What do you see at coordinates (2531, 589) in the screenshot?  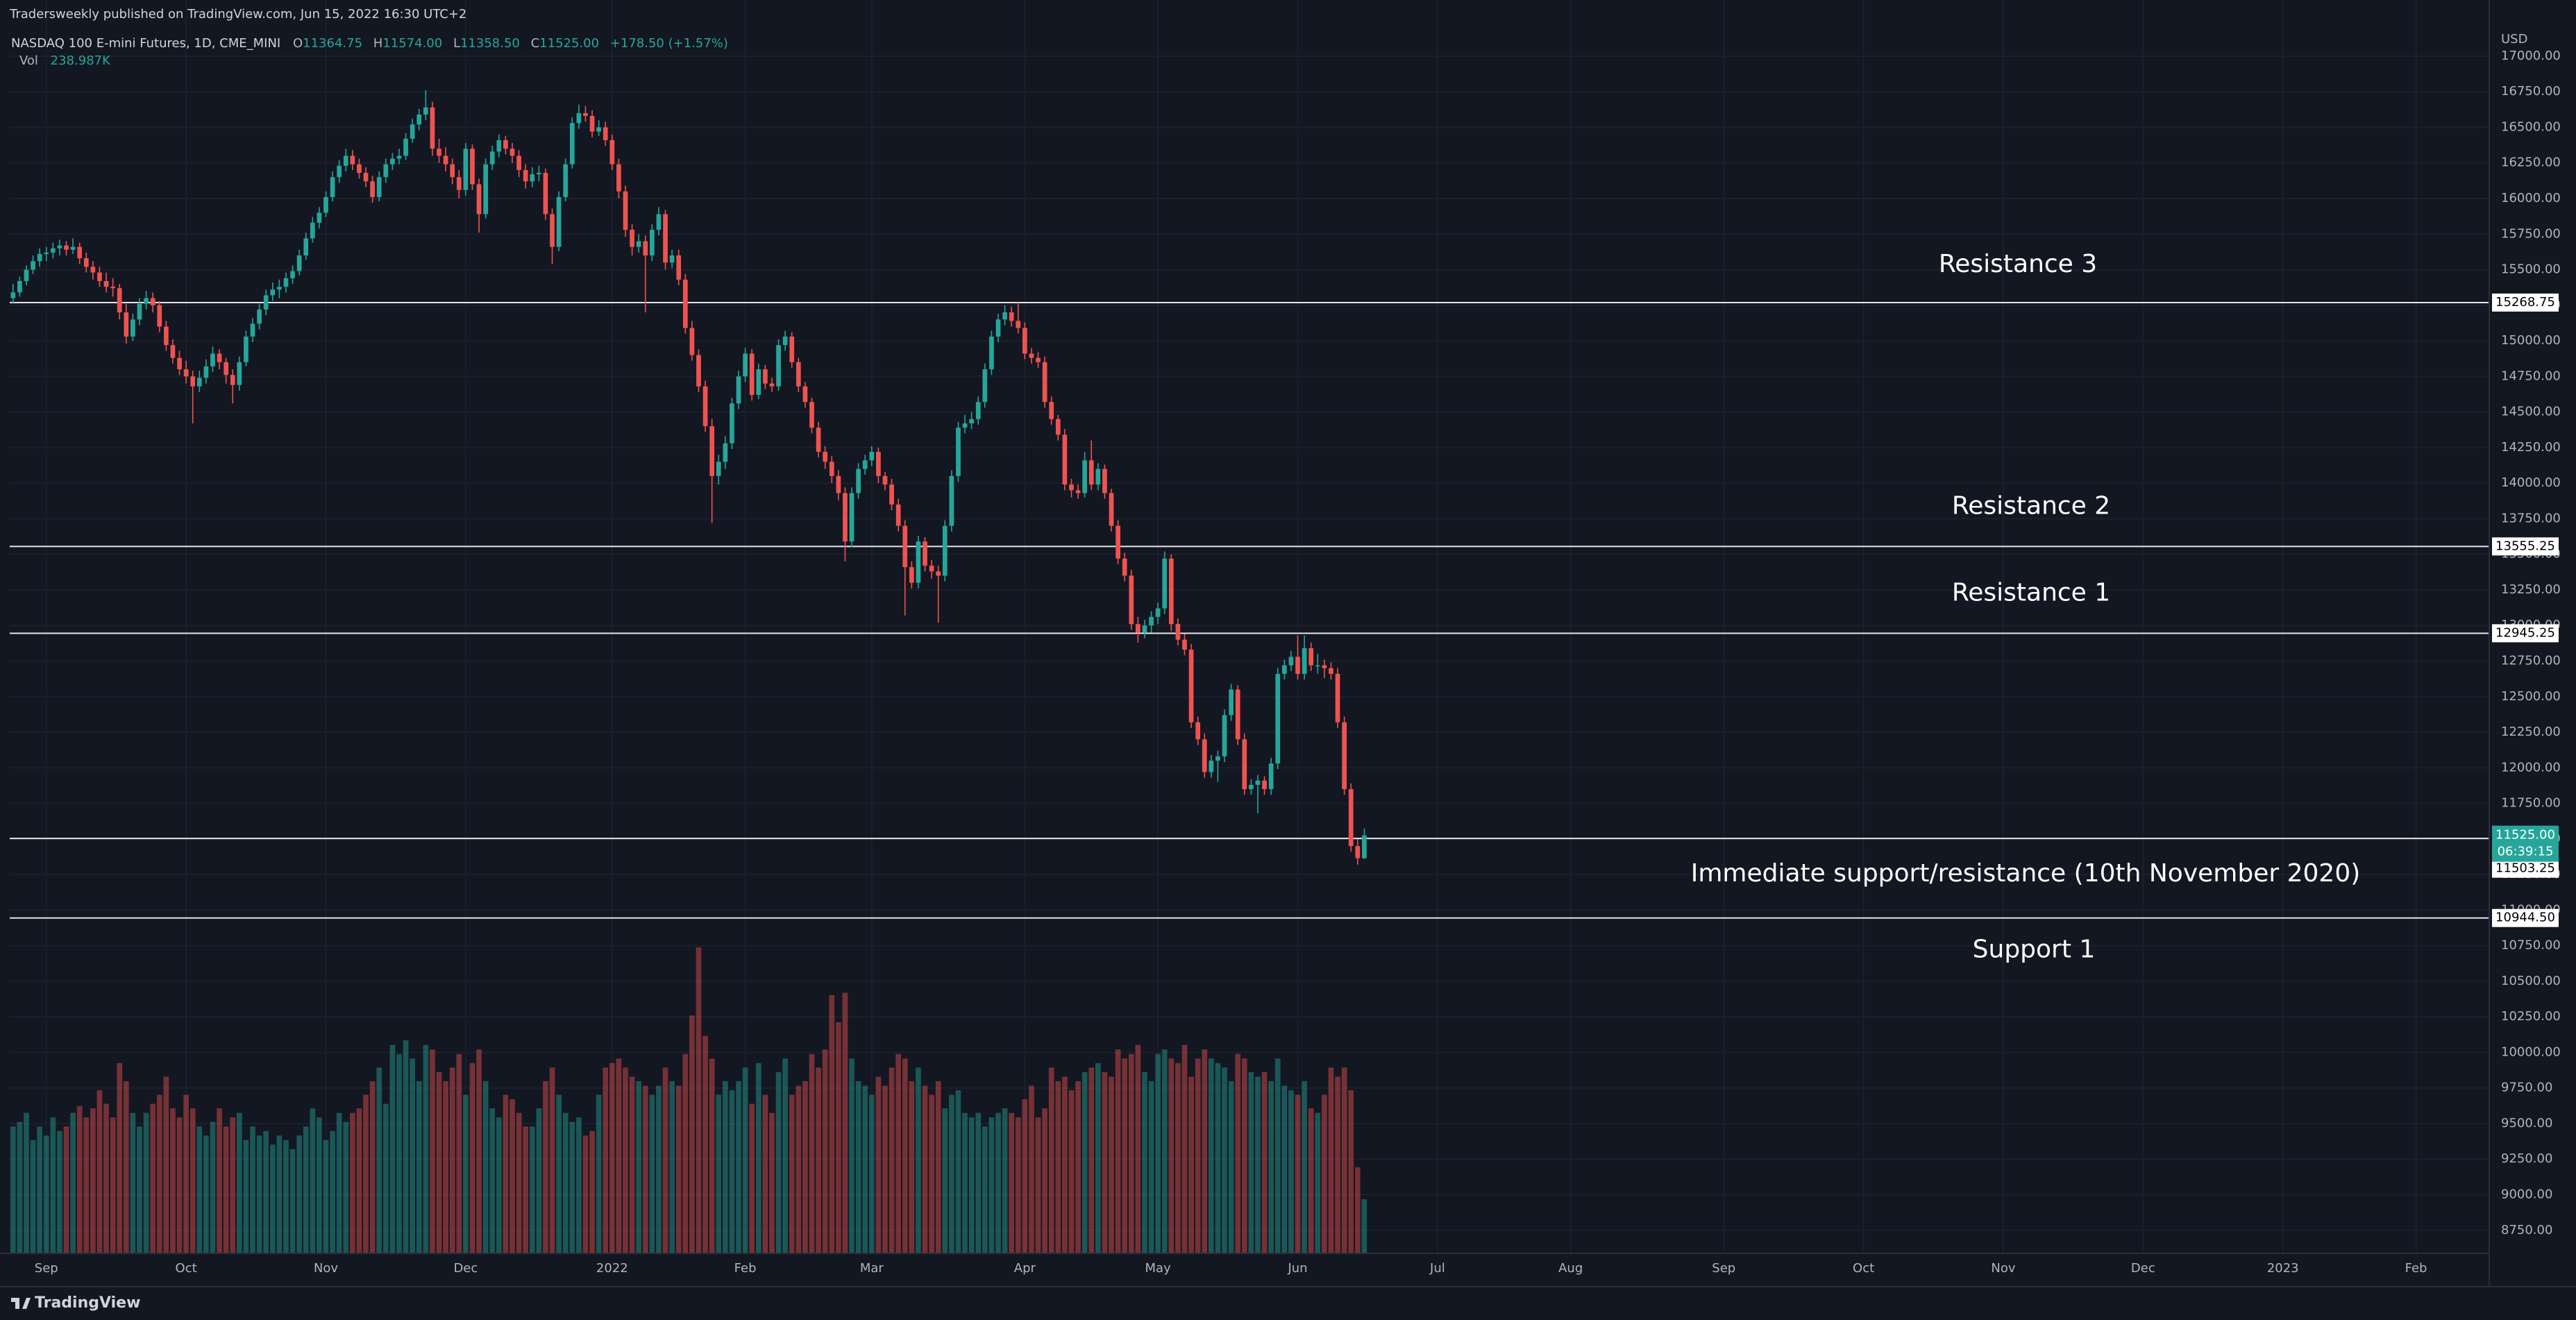 I see `y-tick-label: 13250.00` at bounding box center [2531, 589].